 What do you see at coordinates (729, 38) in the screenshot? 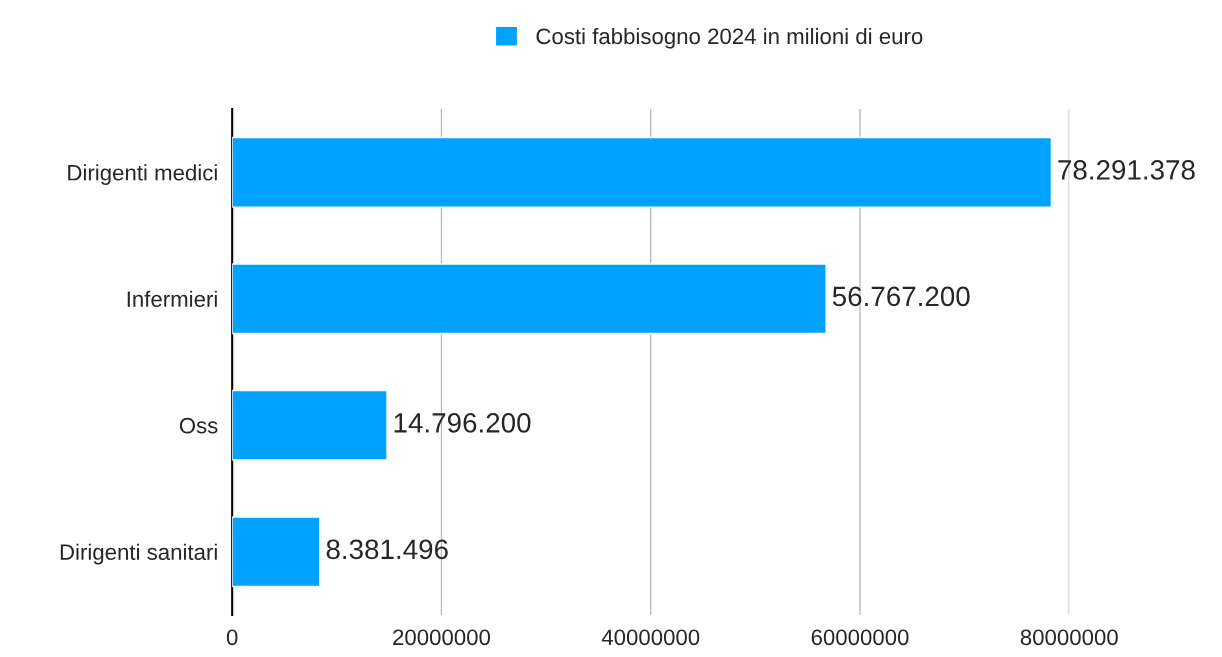
I see `legend-label: Costi fabbisogno 2024 in milioni di euro` at bounding box center [729, 38].